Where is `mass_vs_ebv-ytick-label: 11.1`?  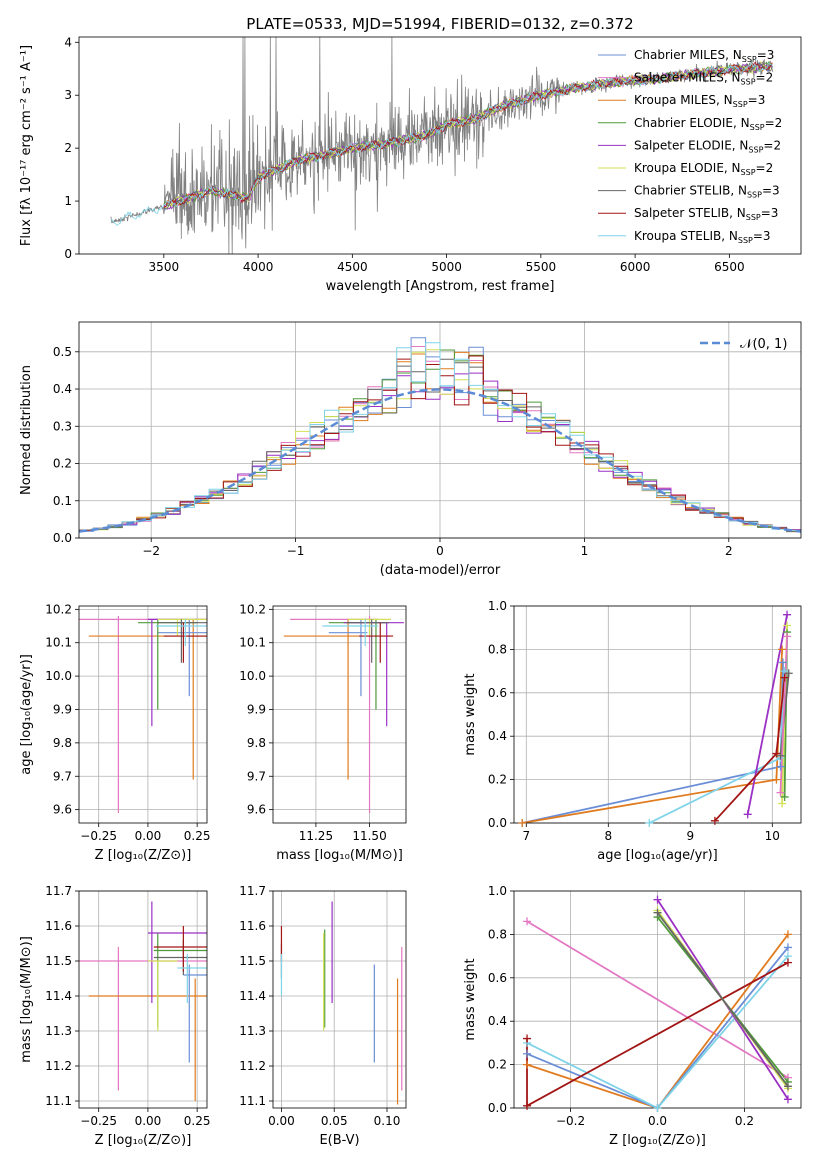
mass_vs_ebv-ytick-label: 11.1 is located at coordinates (252, 1101).